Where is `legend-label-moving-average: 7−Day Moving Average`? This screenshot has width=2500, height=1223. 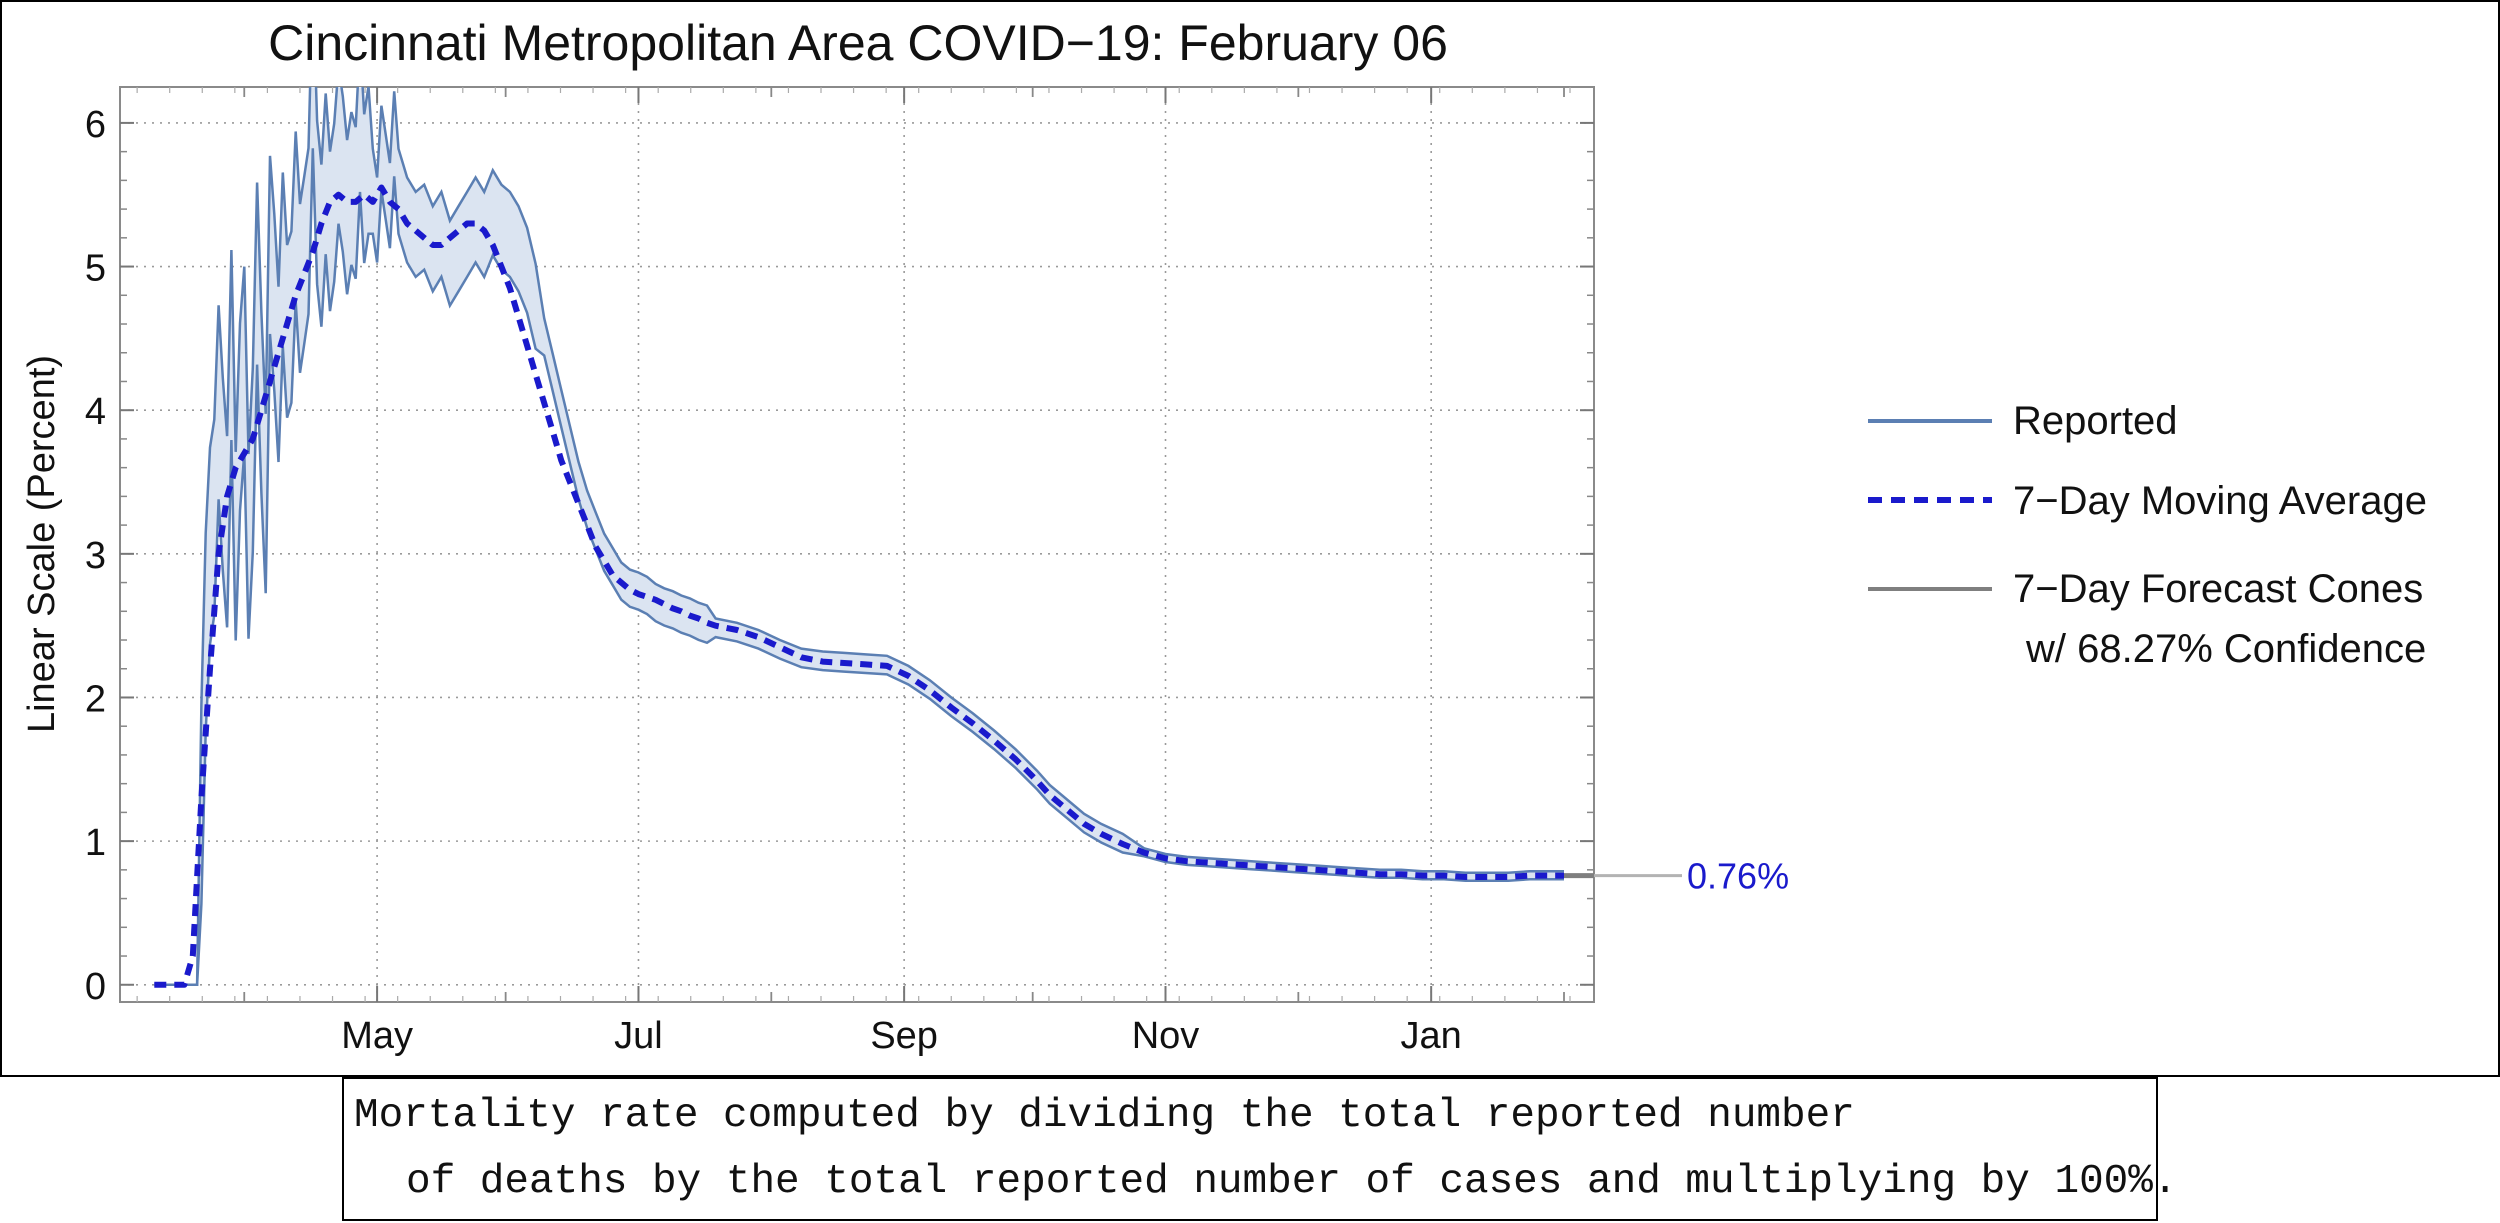 legend-label-moving-average: 7−Day Moving Average is located at coordinates (2220, 501).